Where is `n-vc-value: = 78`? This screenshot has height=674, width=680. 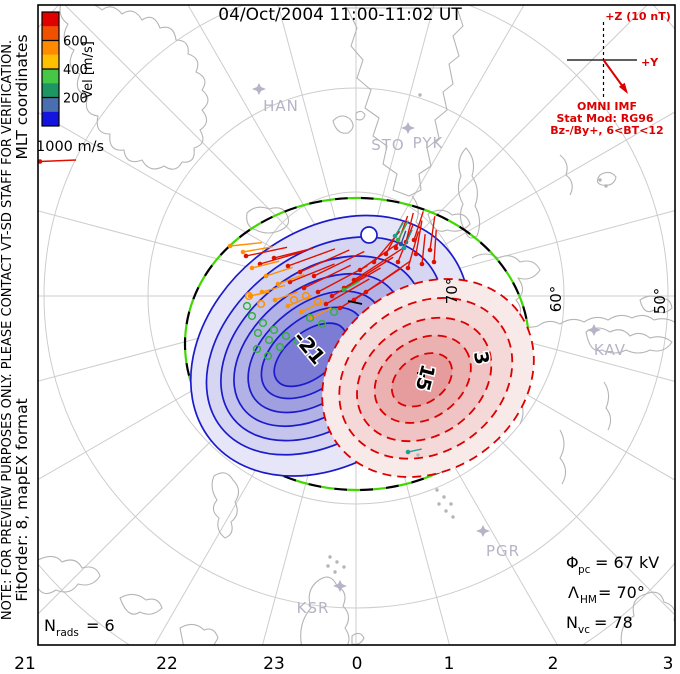 n-vc-value: = 78 is located at coordinates (613, 622).